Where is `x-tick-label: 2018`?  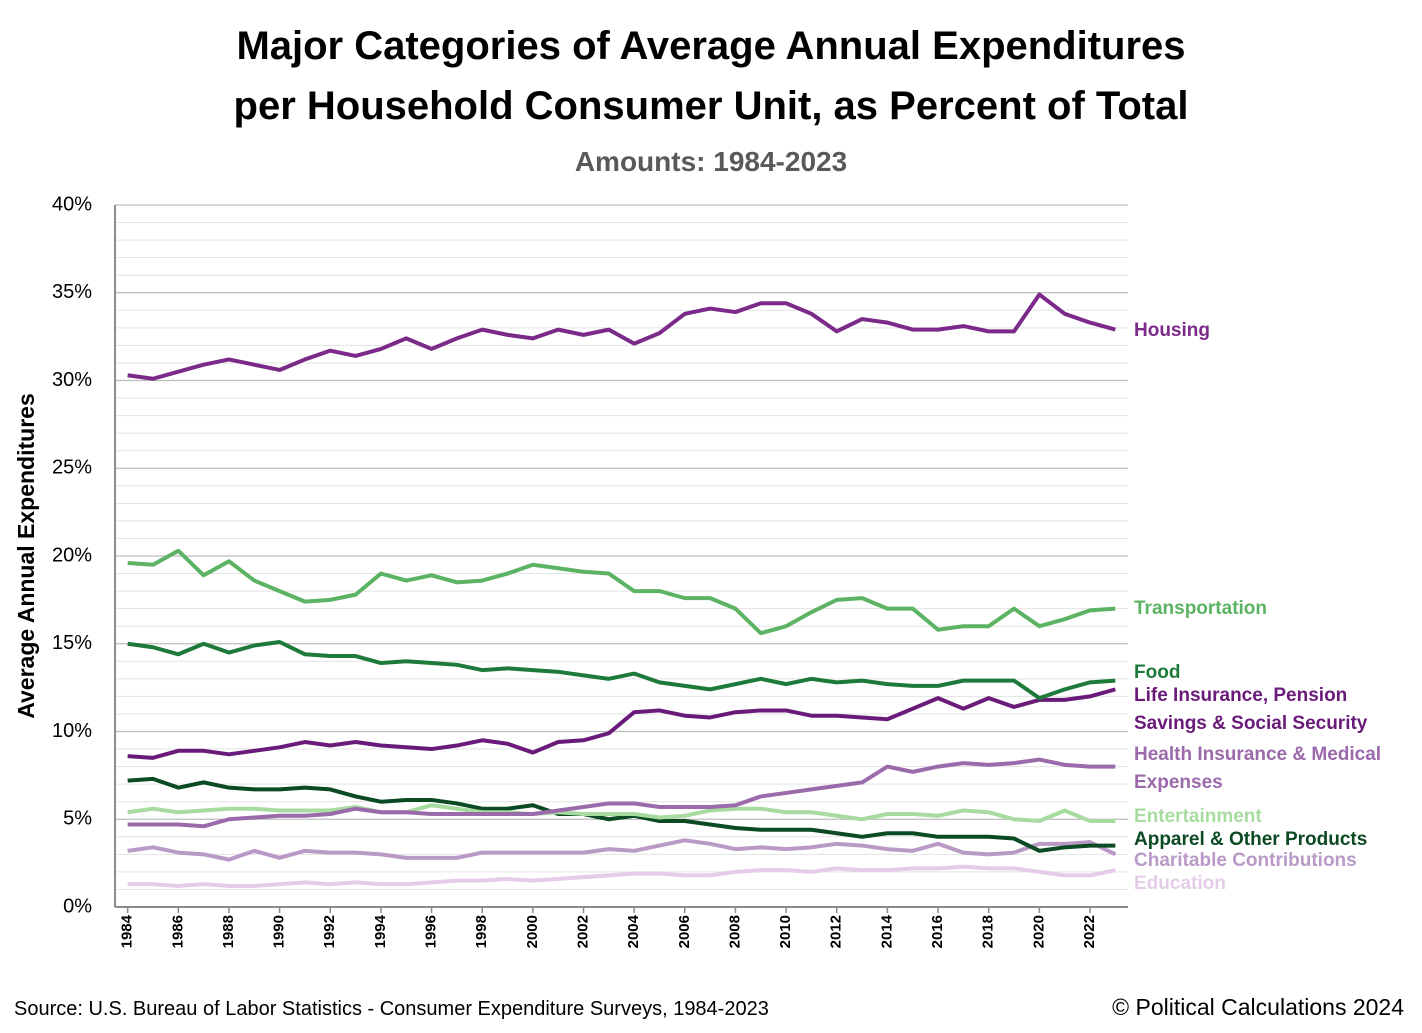 x-tick-label: 2018 is located at coordinates (988, 931).